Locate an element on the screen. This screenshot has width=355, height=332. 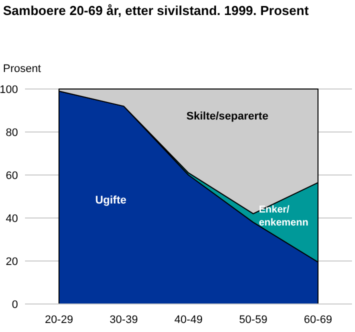
chart-title: Samboere 20-69 år, etter sivilstand. 1999. Prosent is located at coordinates (156, 10).